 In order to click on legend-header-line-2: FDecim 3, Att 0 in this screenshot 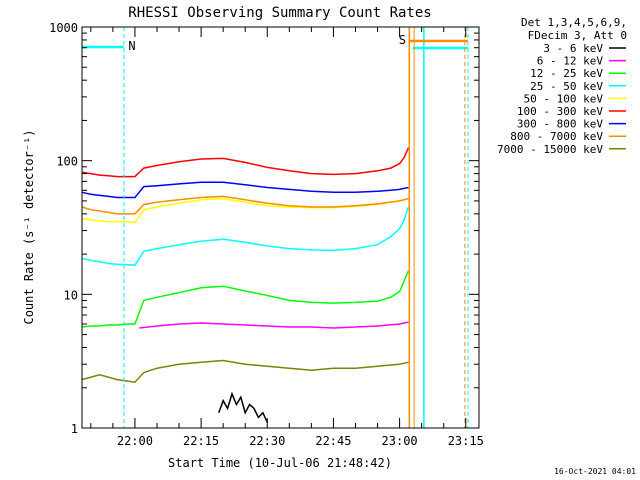, I will do `click(577, 35)`.